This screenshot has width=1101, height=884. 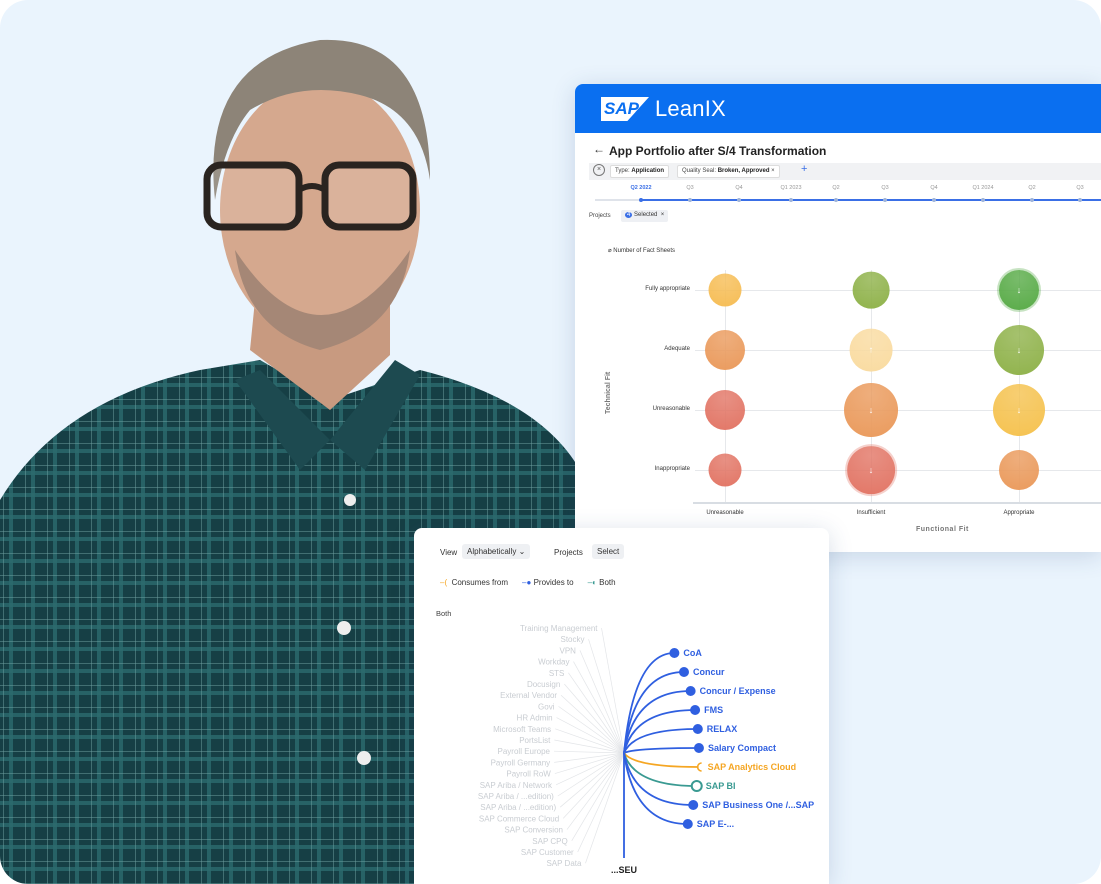 What do you see at coordinates (742, 748) in the screenshot?
I see `node-label: Salary Compact` at bounding box center [742, 748].